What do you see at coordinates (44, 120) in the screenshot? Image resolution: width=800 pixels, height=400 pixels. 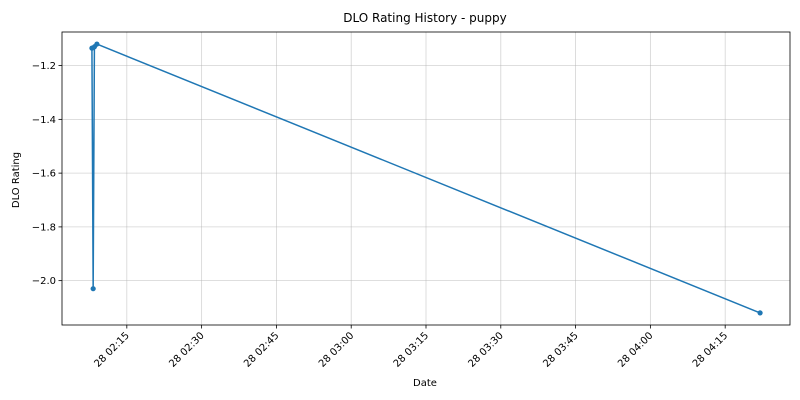 I see `y-tick-label: −1.4` at bounding box center [44, 120].